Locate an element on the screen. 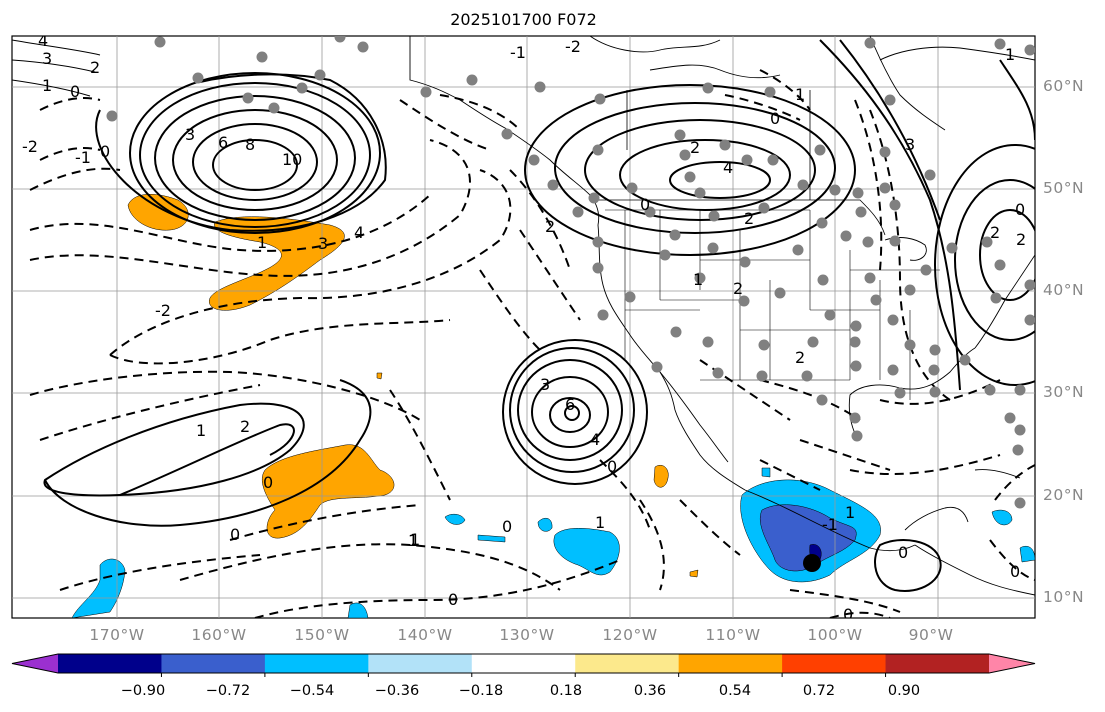 This screenshot has width=1105, height=712. lon-label-160: 160°W is located at coordinates (219, 635).